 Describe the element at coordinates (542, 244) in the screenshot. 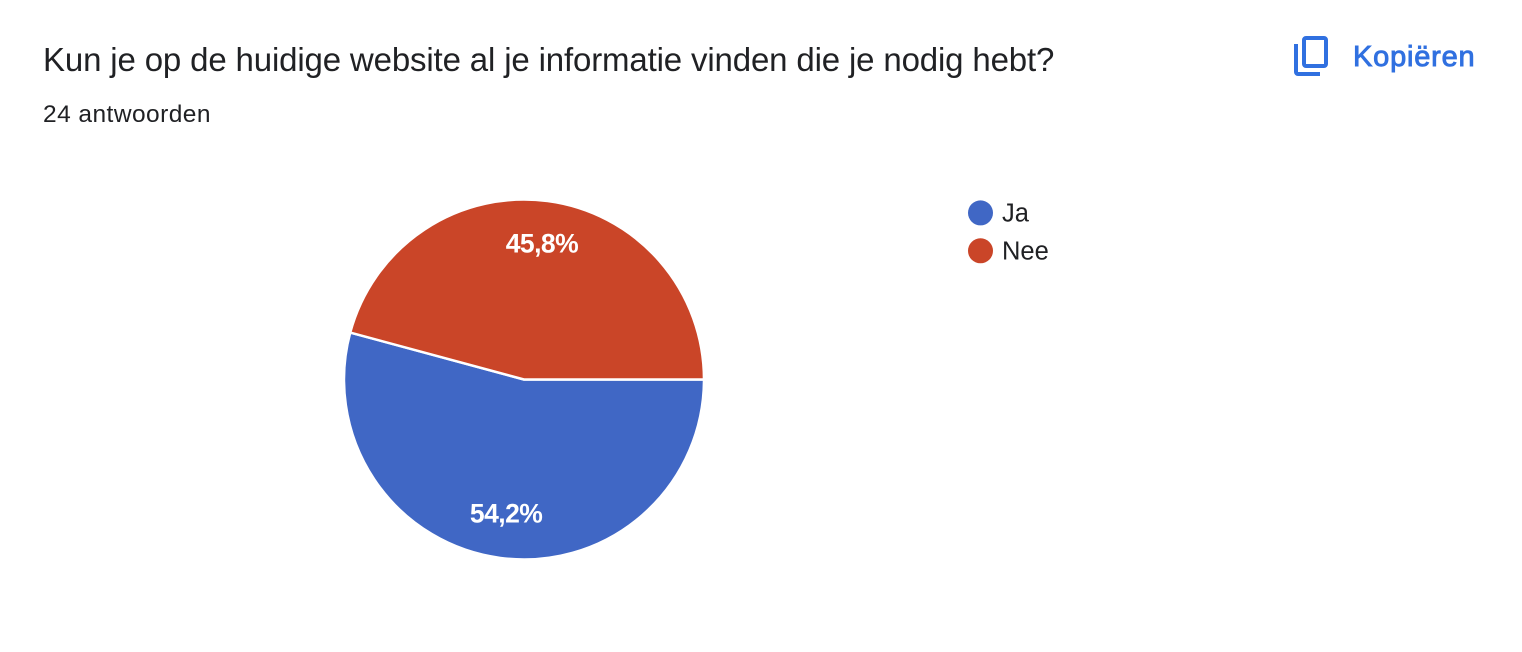

I see `svg-text: 45,8%` at that location.